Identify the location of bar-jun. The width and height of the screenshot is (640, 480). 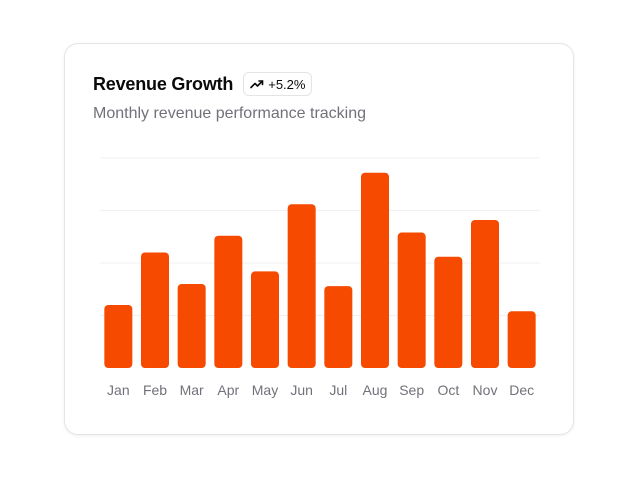
(301, 286).